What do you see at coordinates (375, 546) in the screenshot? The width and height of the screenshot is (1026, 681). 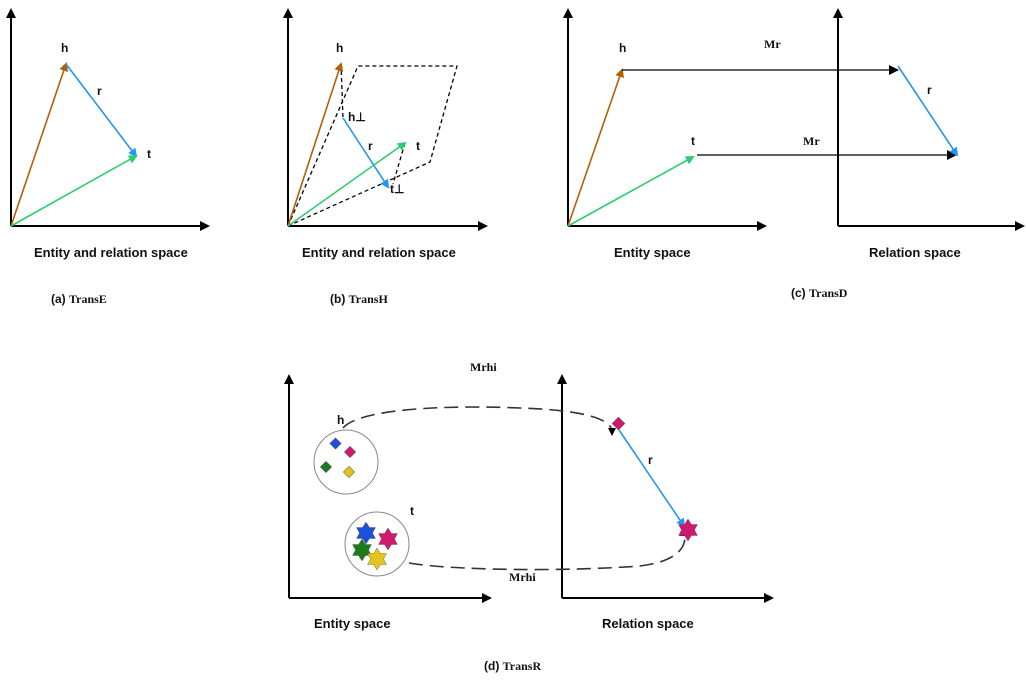 I see `tail-entity-stars` at bounding box center [375, 546].